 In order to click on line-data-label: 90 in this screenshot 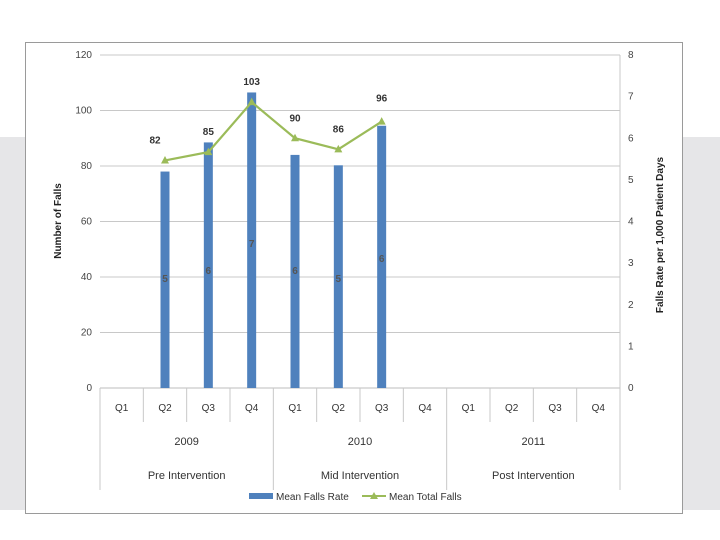, I will do `click(295, 118)`.